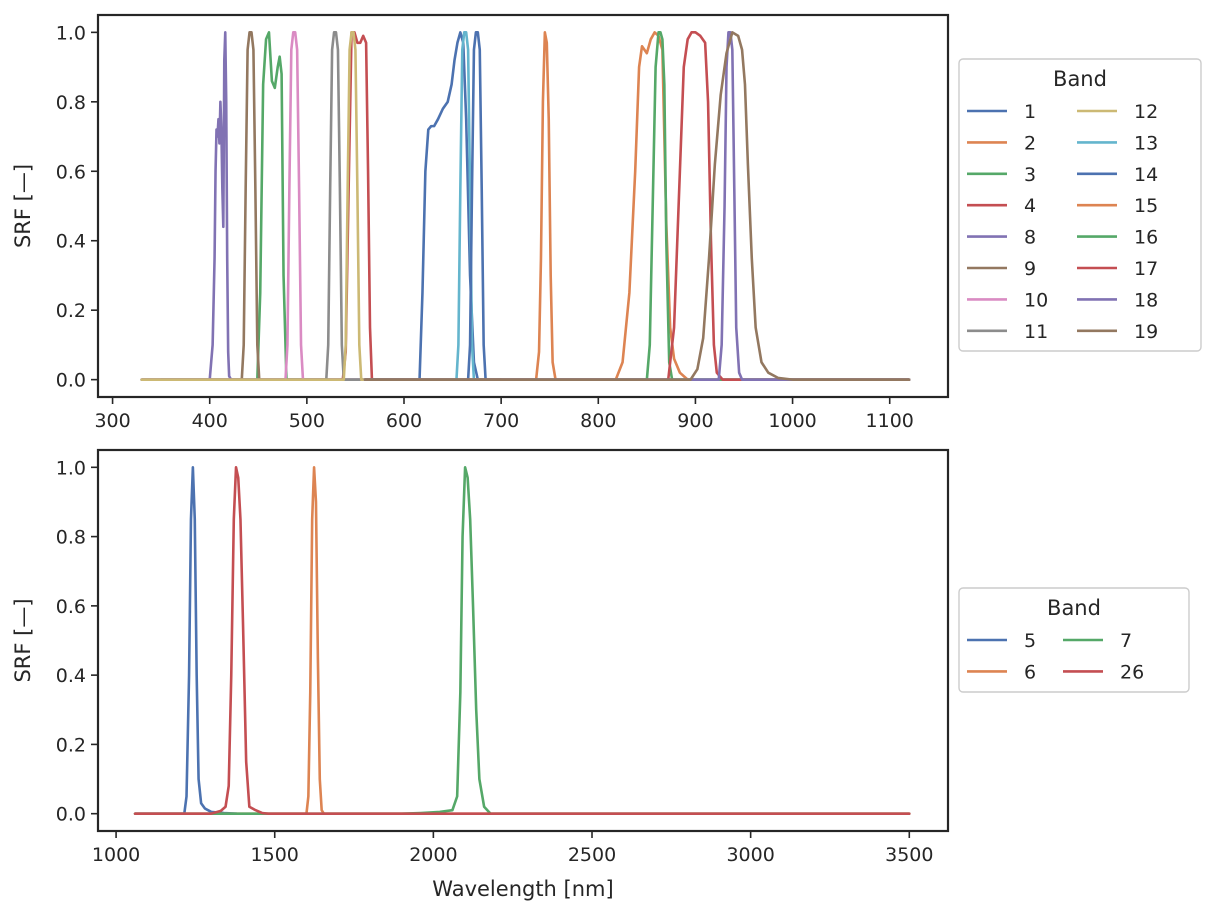 Image resolution: width=1217 pixels, height=917 pixels. What do you see at coordinates (1146, 332) in the screenshot?
I see `legend-label: 19` at bounding box center [1146, 332].